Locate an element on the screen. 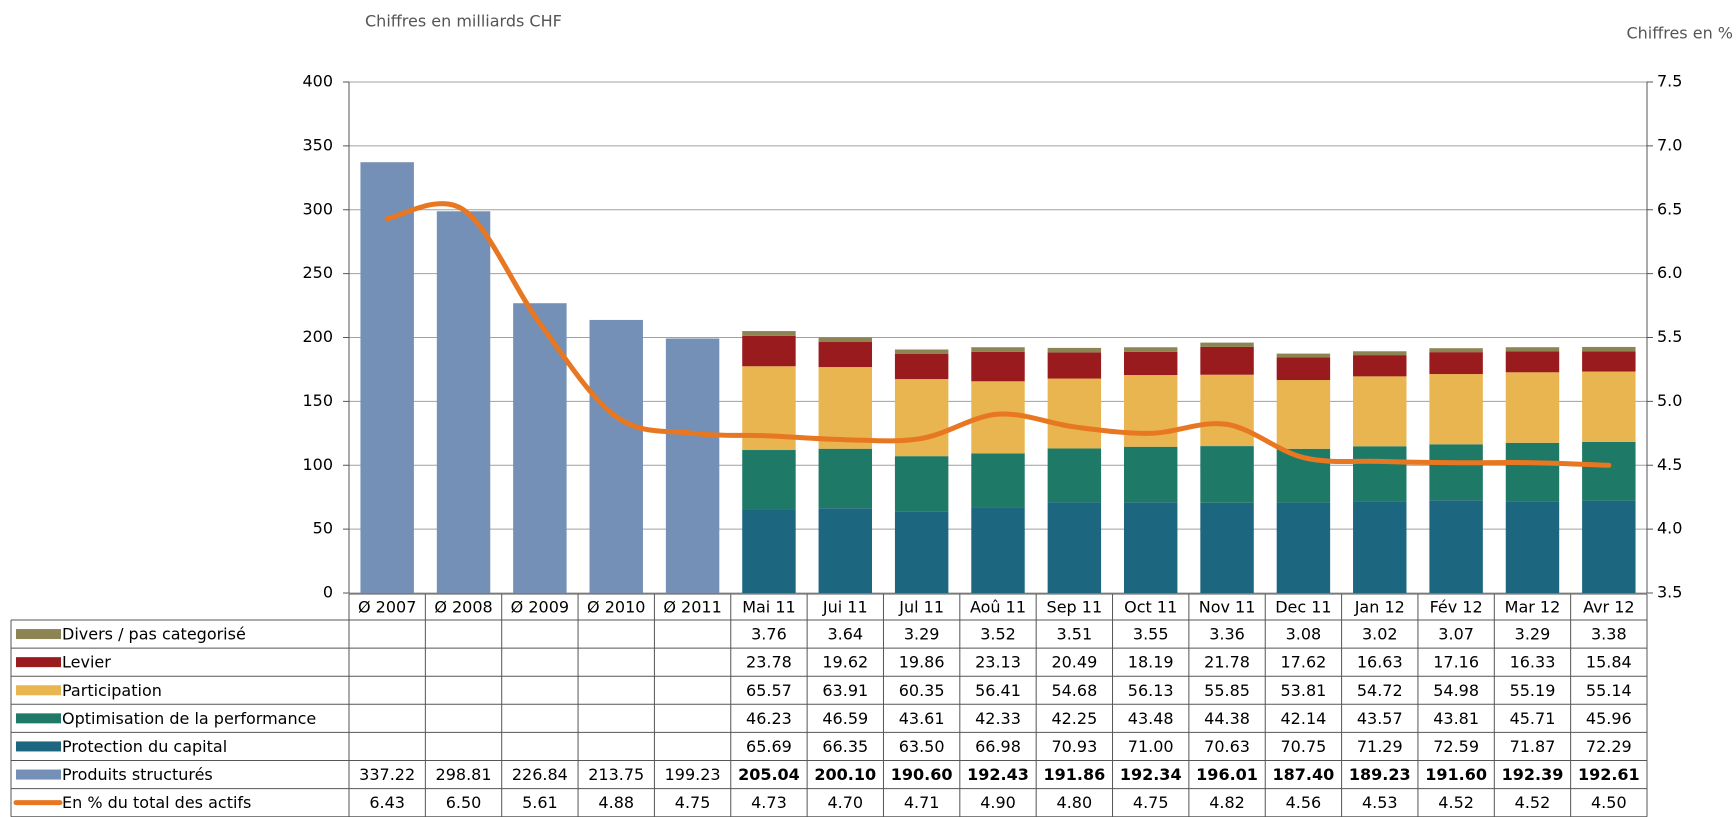  table-value: 19.86 is located at coordinates (922, 662).